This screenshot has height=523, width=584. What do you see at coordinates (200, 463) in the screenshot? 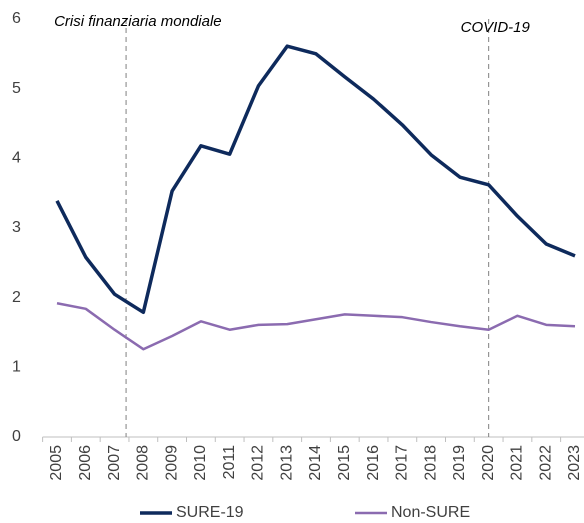
I see `x-tick-label: 2010` at bounding box center [200, 463].